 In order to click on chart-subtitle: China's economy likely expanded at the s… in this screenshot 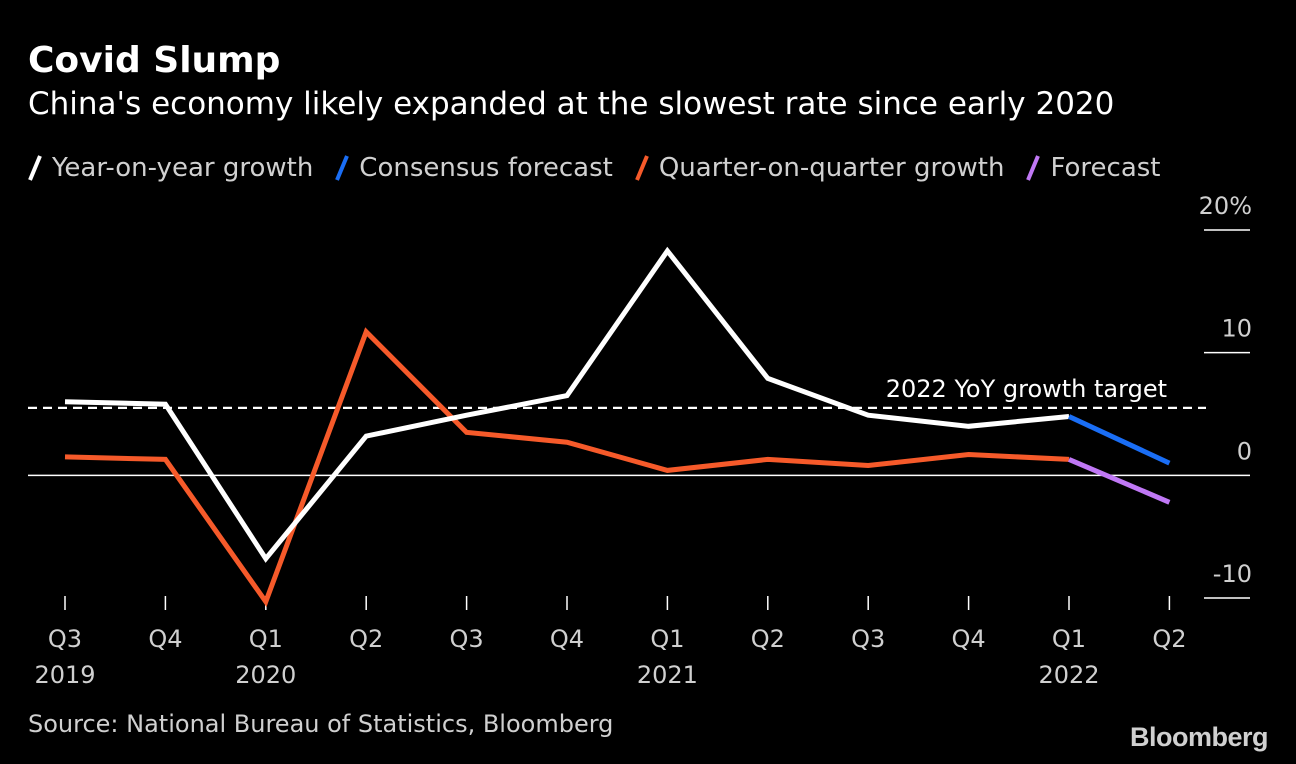, I will do `click(571, 104)`.